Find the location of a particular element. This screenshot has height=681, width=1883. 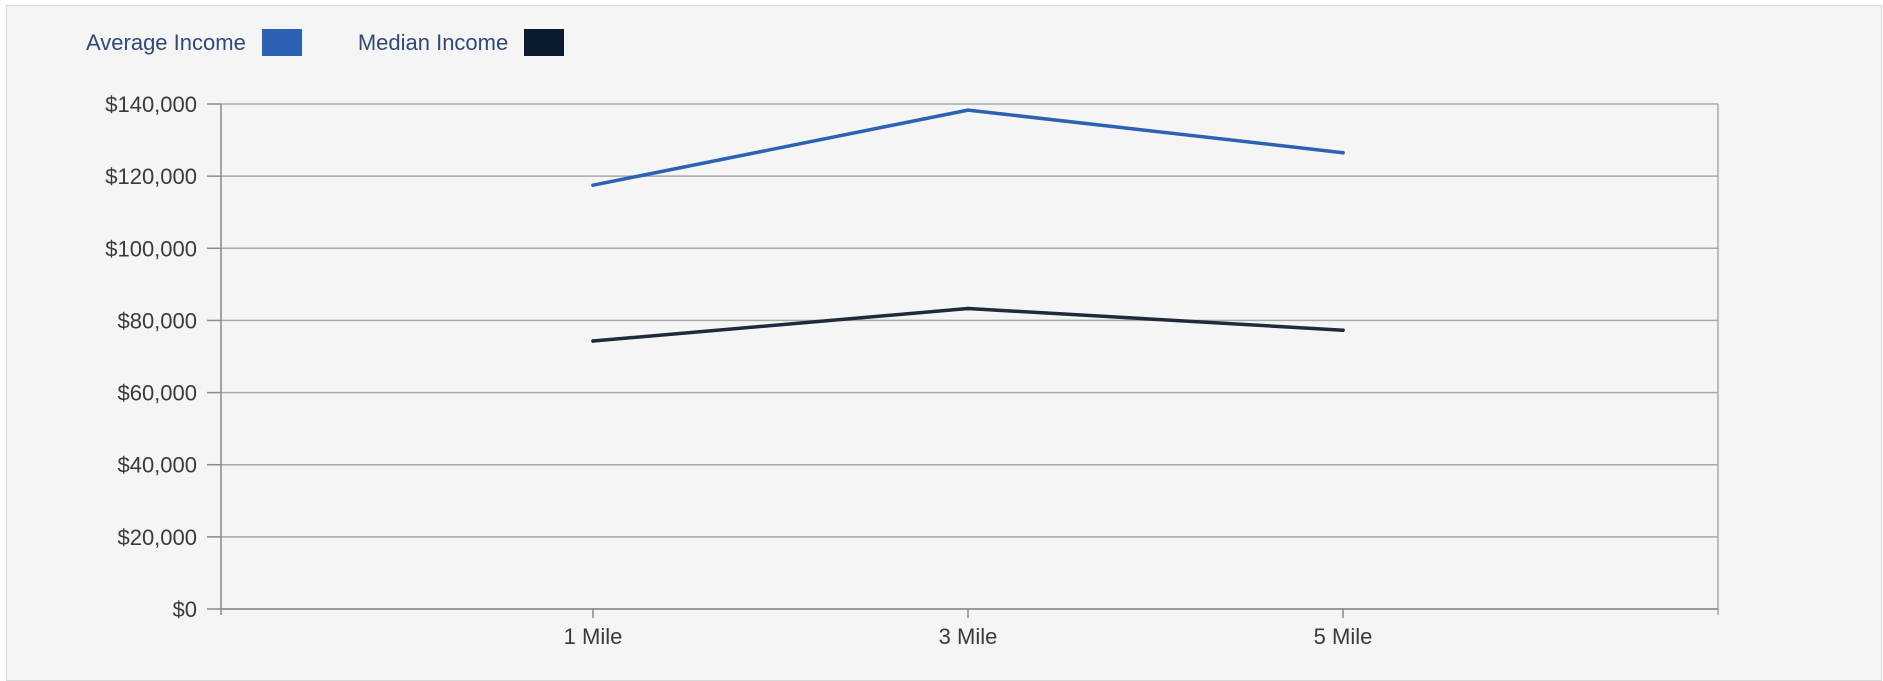

legend-label-median-income: Median Income is located at coordinates (433, 42).